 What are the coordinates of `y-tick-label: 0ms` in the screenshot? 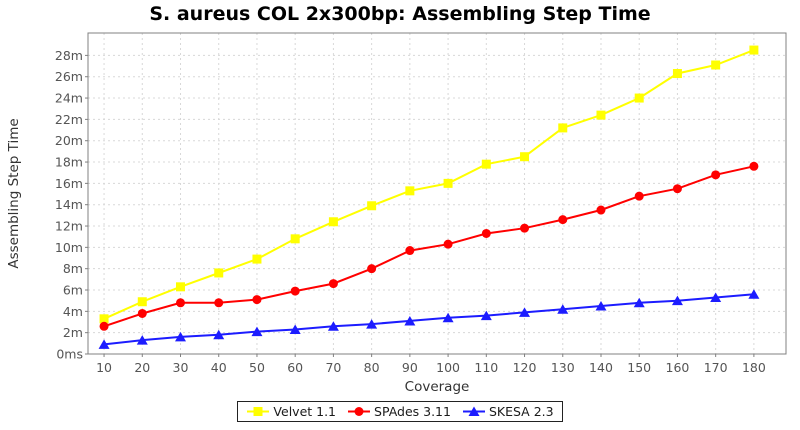 It's located at (69, 354).